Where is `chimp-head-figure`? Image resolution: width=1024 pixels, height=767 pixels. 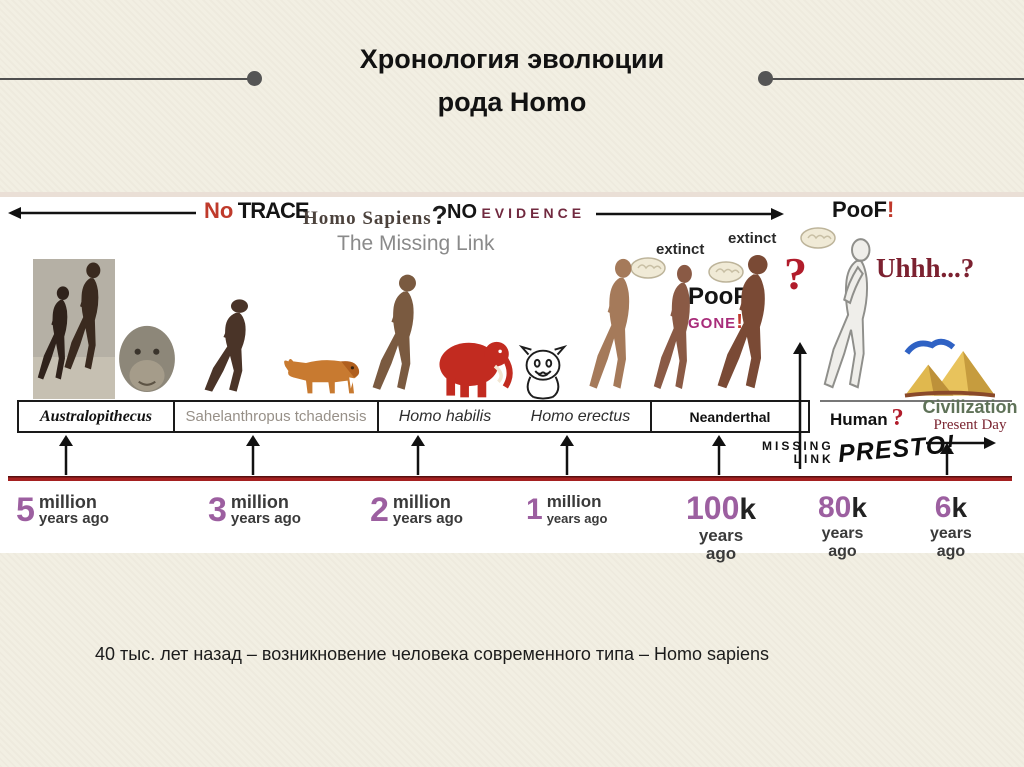 chimp-head-figure is located at coordinates (147, 358).